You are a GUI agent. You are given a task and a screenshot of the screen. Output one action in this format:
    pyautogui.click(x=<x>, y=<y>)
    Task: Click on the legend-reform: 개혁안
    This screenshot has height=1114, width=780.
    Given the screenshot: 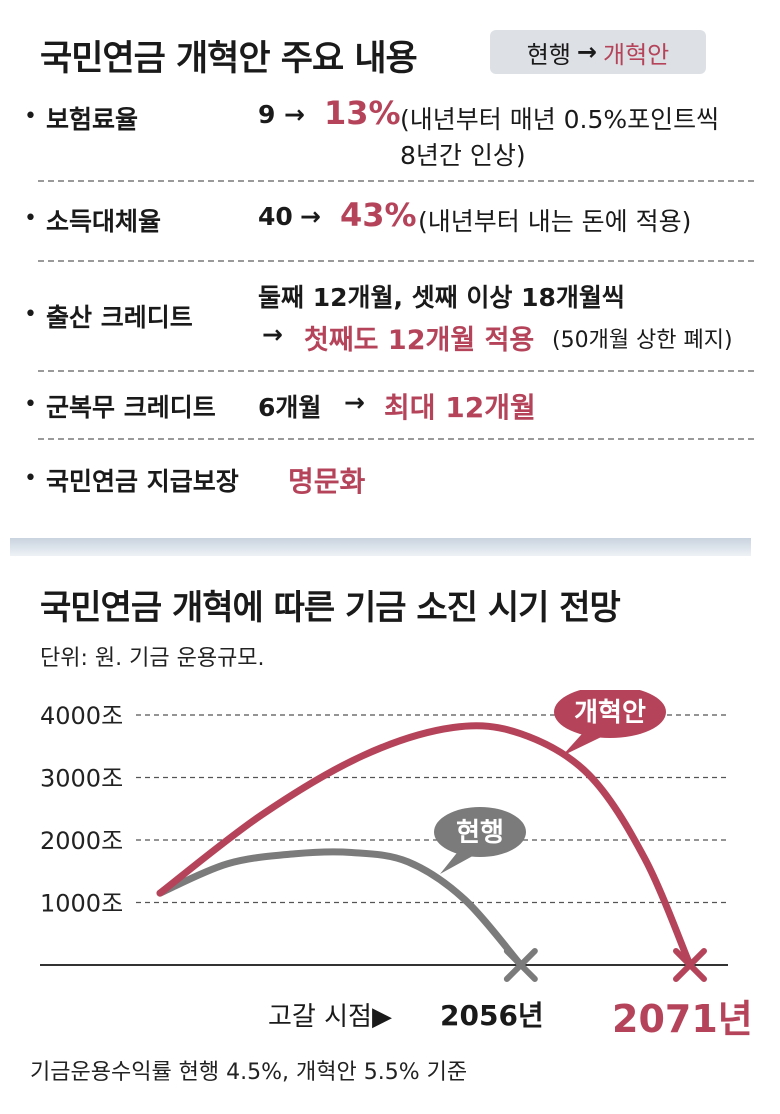 What is the action you would take?
    pyautogui.click(x=636, y=54)
    